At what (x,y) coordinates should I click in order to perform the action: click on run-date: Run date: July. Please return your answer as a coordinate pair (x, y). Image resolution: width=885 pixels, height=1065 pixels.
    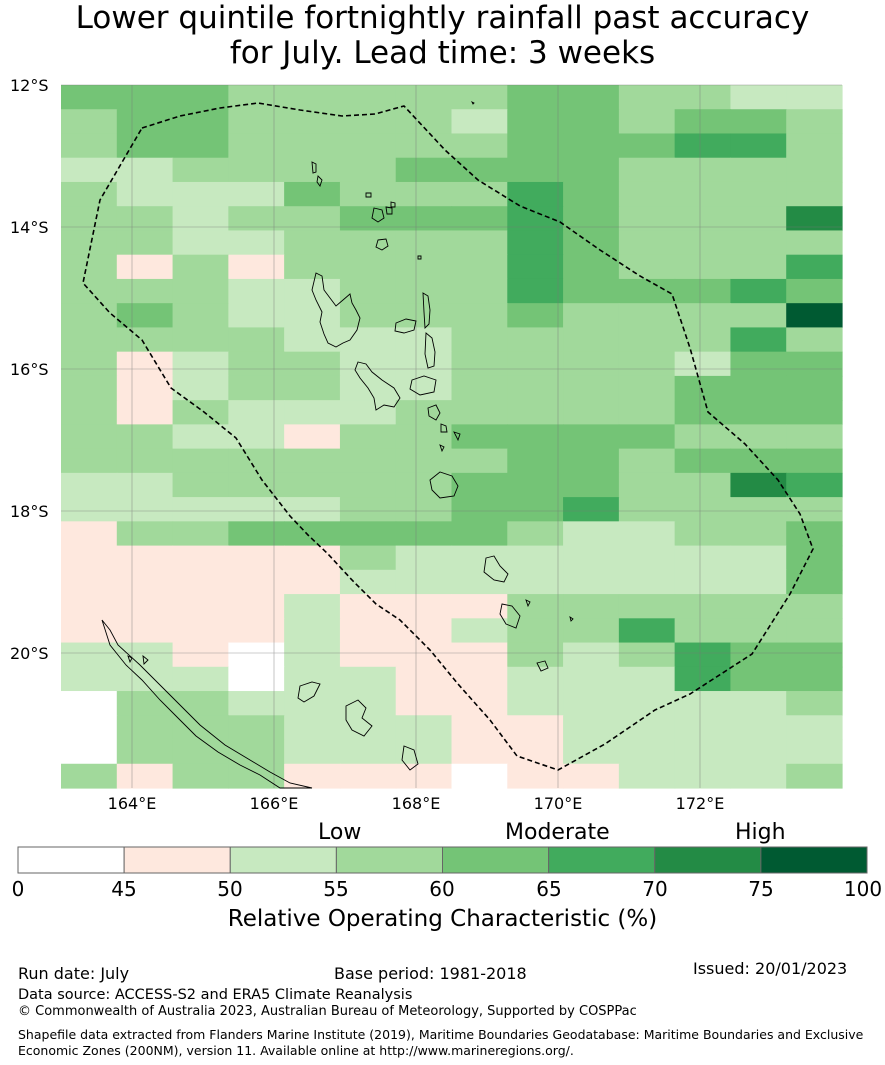
    Looking at the image, I should click on (74, 973).